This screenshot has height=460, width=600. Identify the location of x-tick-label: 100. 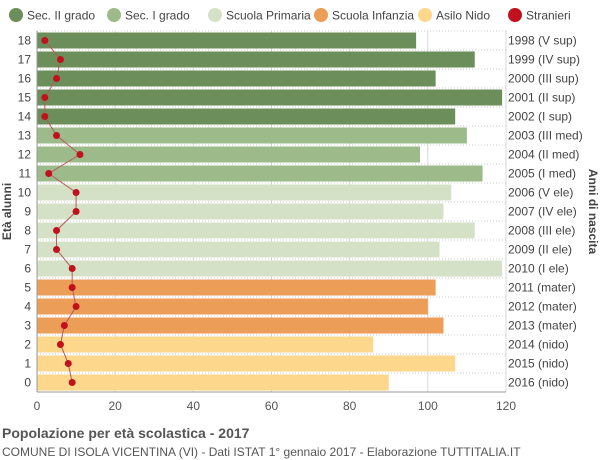
(428, 406).